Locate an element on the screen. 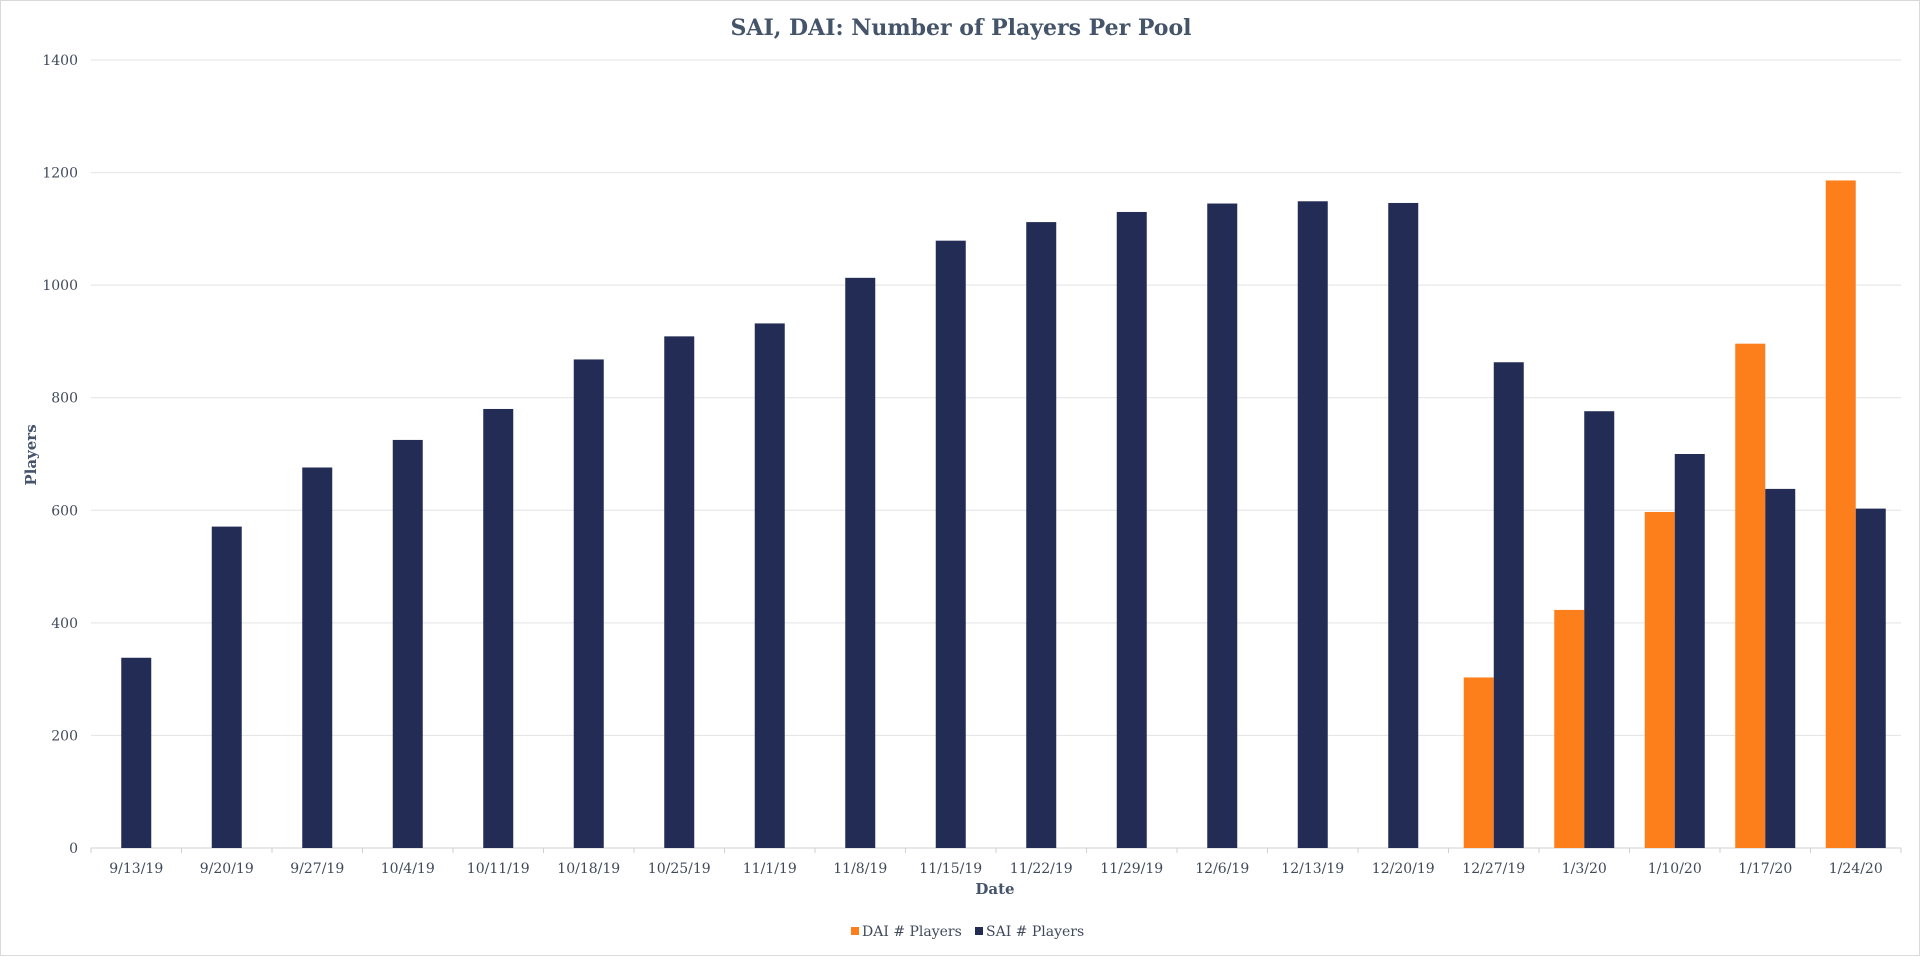 This screenshot has height=957, width=1920. legend-swatch-sai is located at coordinates (979, 931).